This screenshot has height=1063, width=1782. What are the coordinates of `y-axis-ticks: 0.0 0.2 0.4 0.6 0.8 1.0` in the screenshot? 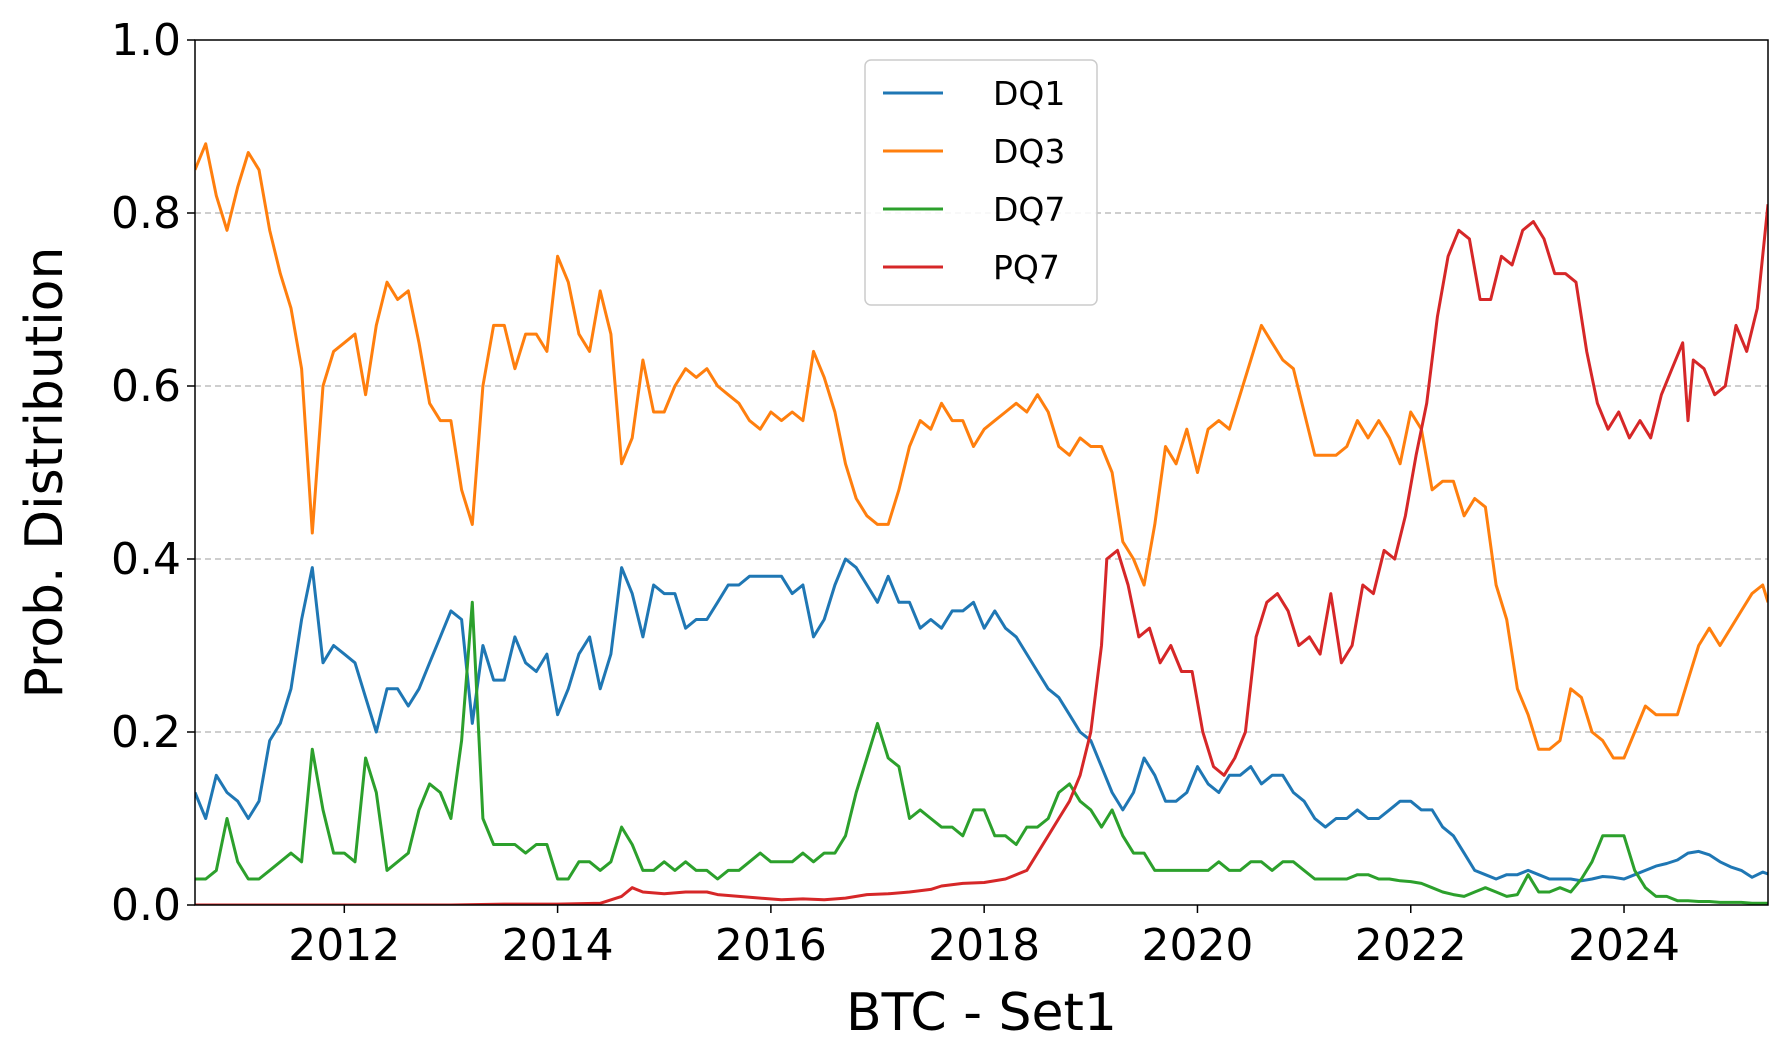 It's located at (153, 473).